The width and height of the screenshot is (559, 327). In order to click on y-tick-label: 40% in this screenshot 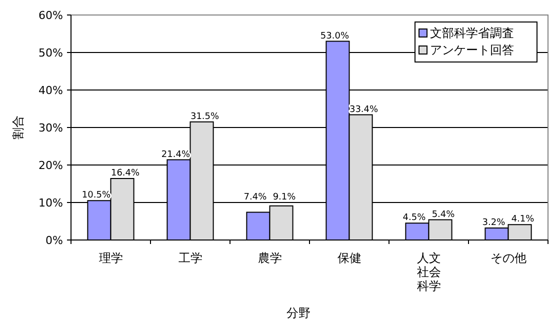, I will do `click(50, 90)`.